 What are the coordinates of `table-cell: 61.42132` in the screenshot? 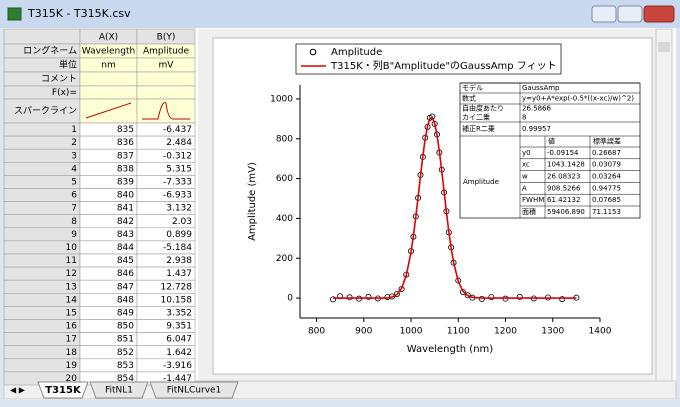 It's located at (563, 200).